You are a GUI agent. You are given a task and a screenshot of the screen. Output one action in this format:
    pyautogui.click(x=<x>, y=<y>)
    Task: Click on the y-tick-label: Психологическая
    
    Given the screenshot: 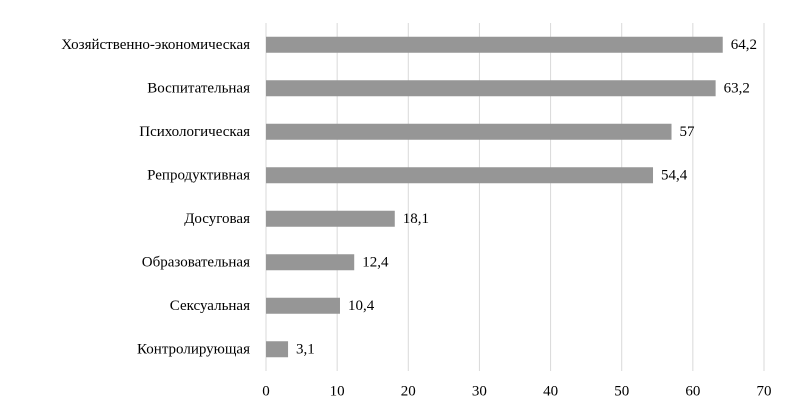 What is the action you would take?
    pyautogui.click(x=194, y=132)
    